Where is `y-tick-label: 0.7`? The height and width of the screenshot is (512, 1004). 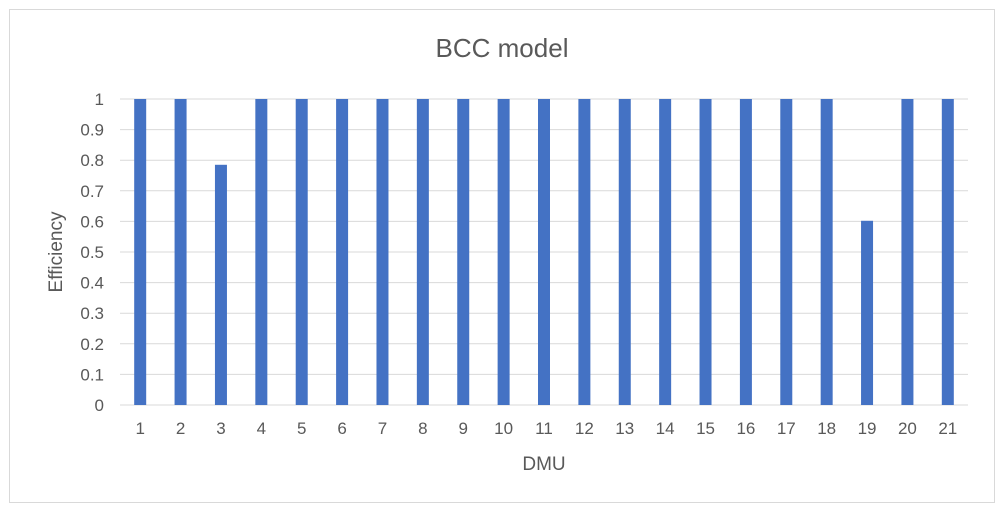
y-tick-label: 0.7 is located at coordinates (92, 191).